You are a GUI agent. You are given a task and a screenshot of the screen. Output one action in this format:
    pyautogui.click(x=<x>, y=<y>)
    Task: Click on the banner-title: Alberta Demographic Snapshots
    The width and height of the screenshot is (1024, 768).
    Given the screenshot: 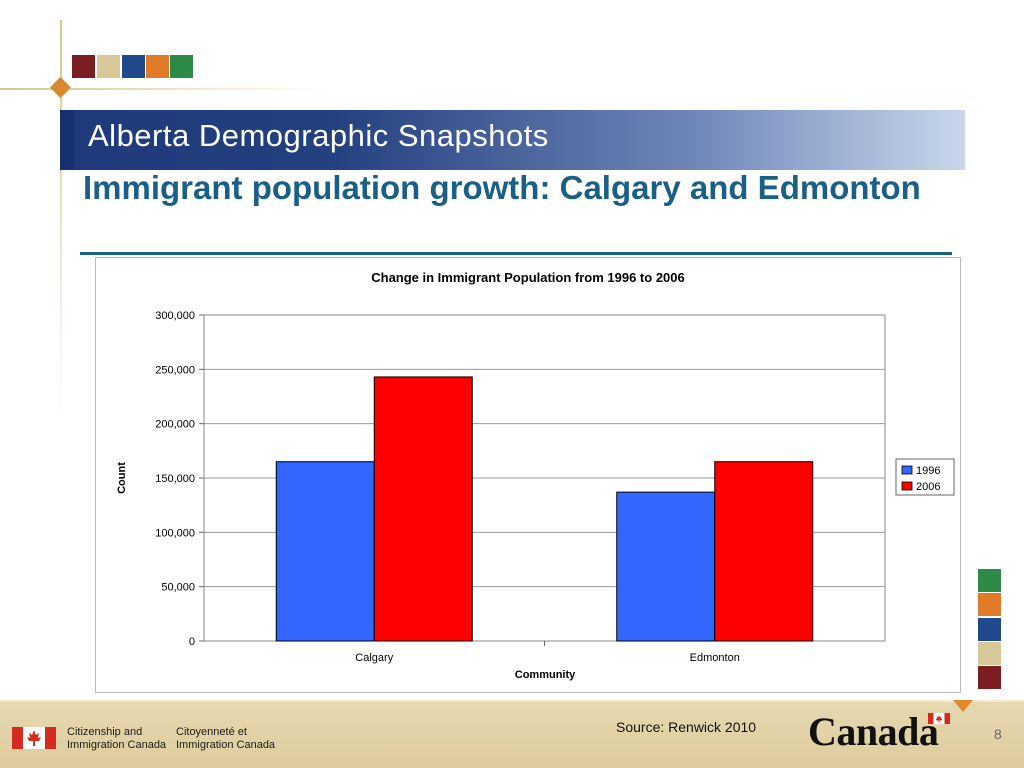 What is the action you would take?
    pyautogui.click(x=318, y=135)
    